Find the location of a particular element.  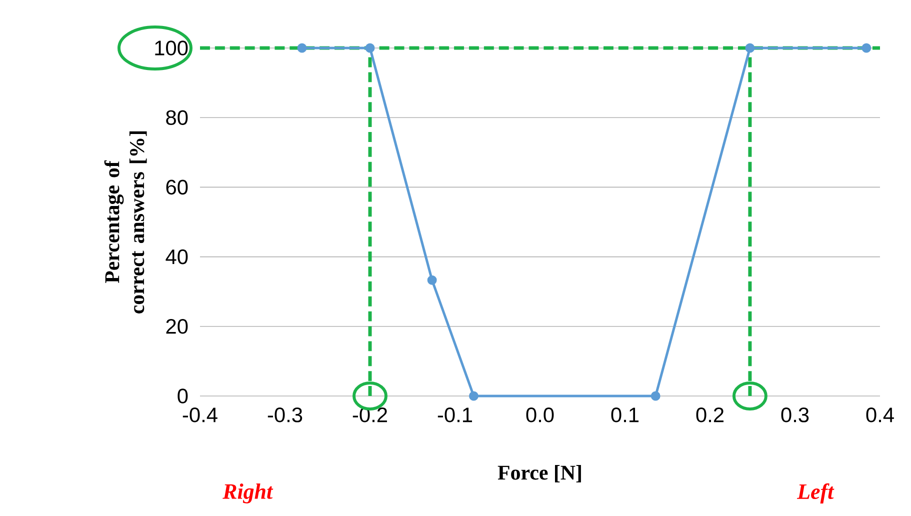

x-tick-label: 0.0 is located at coordinates (540, 414).